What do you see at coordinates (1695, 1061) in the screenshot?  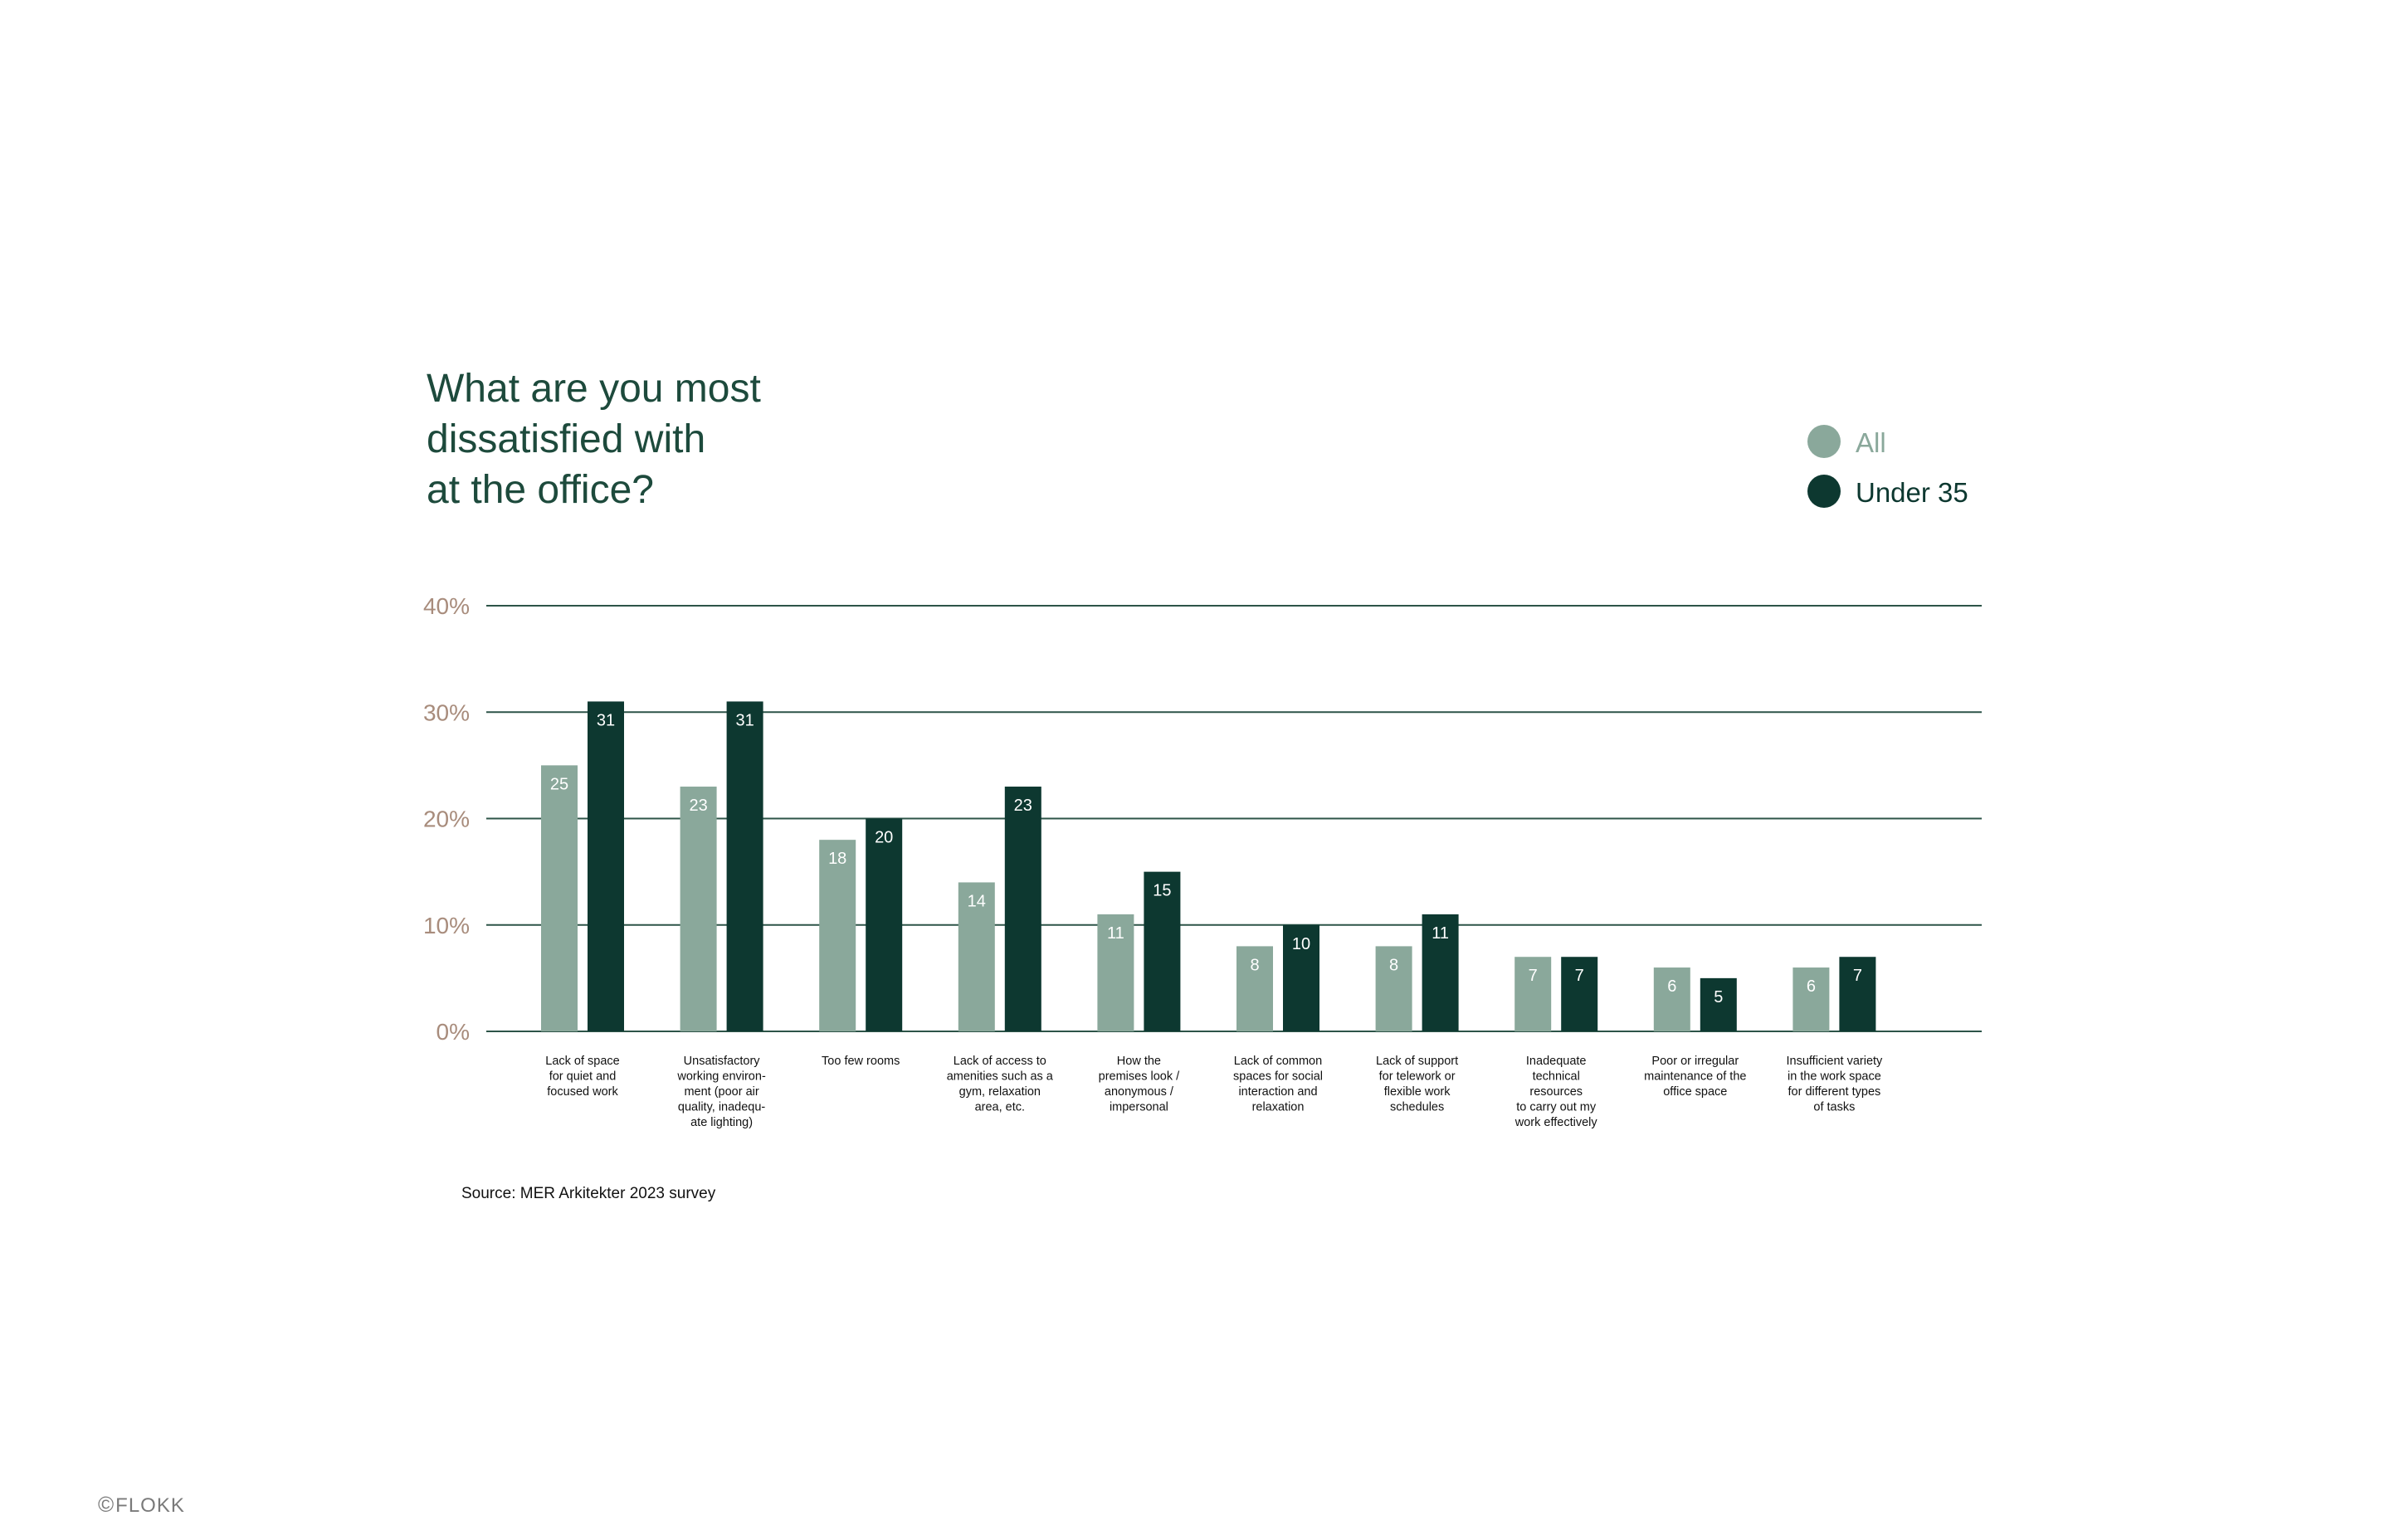 I see `category-label-line: Poor or irregular` at bounding box center [1695, 1061].